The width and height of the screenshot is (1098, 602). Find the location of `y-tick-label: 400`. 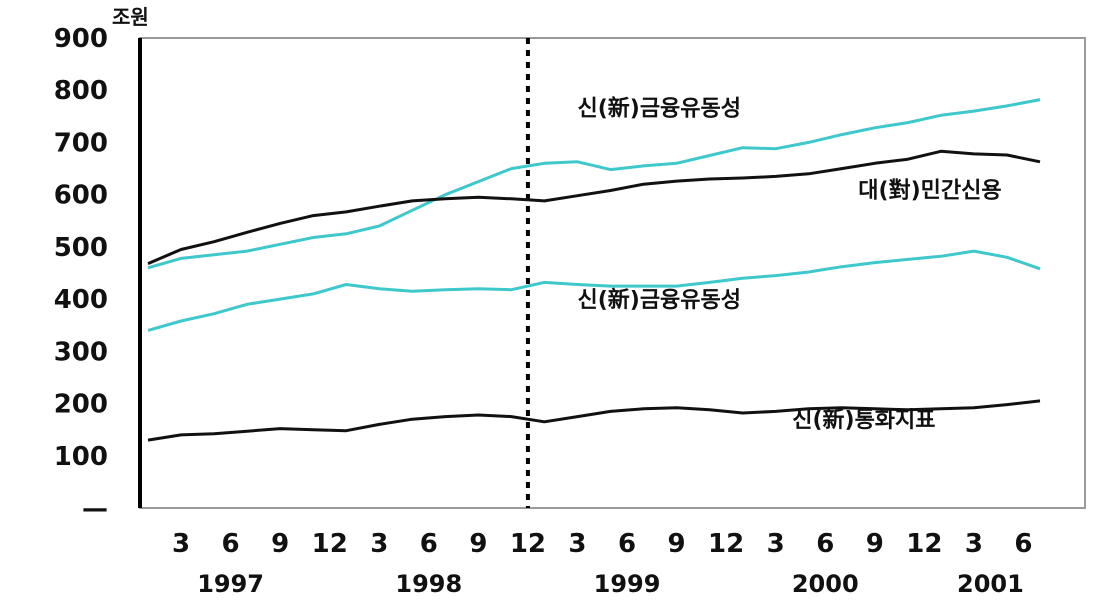

y-tick-label: 400 is located at coordinates (81, 300).